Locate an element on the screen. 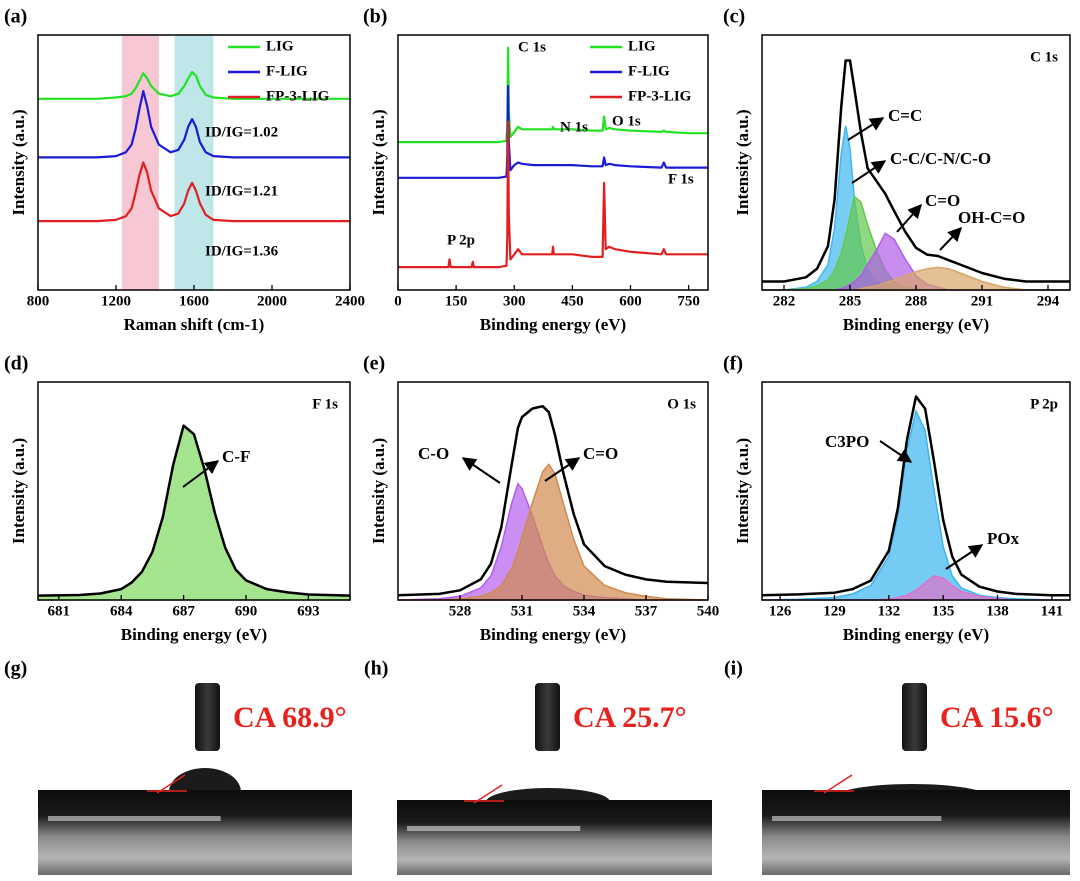  x-tick-label: 750 is located at coordinates (688, 301).